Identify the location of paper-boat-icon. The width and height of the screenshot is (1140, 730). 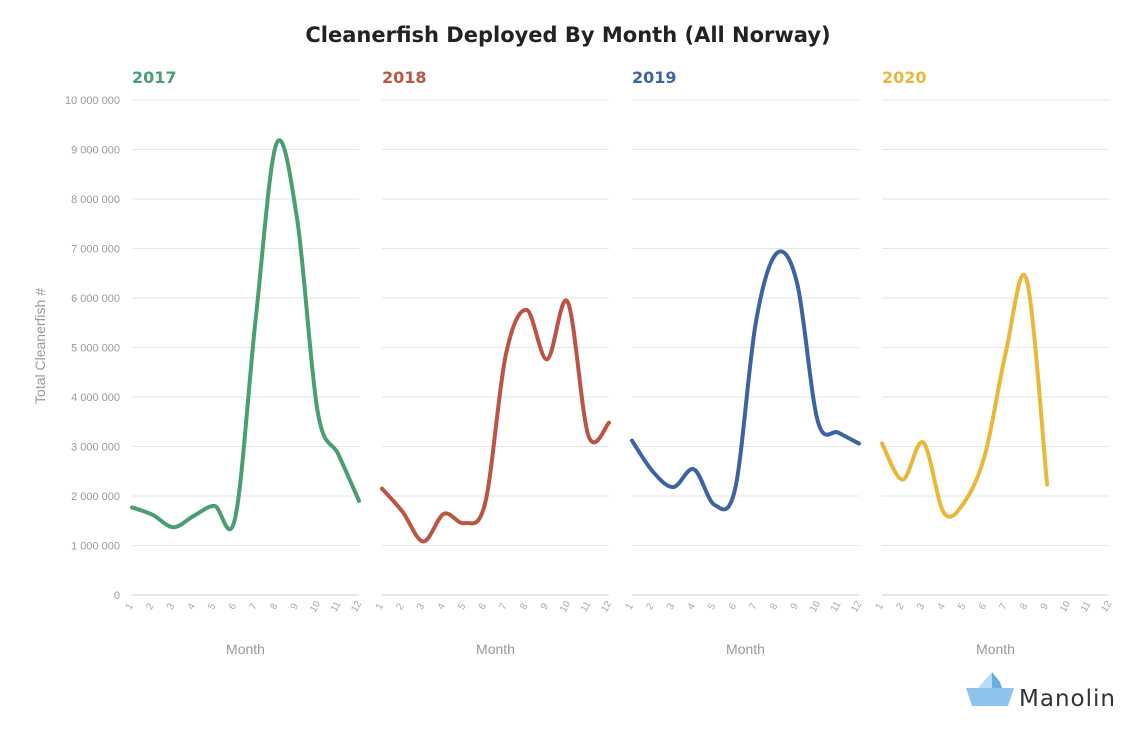
(990, 689).